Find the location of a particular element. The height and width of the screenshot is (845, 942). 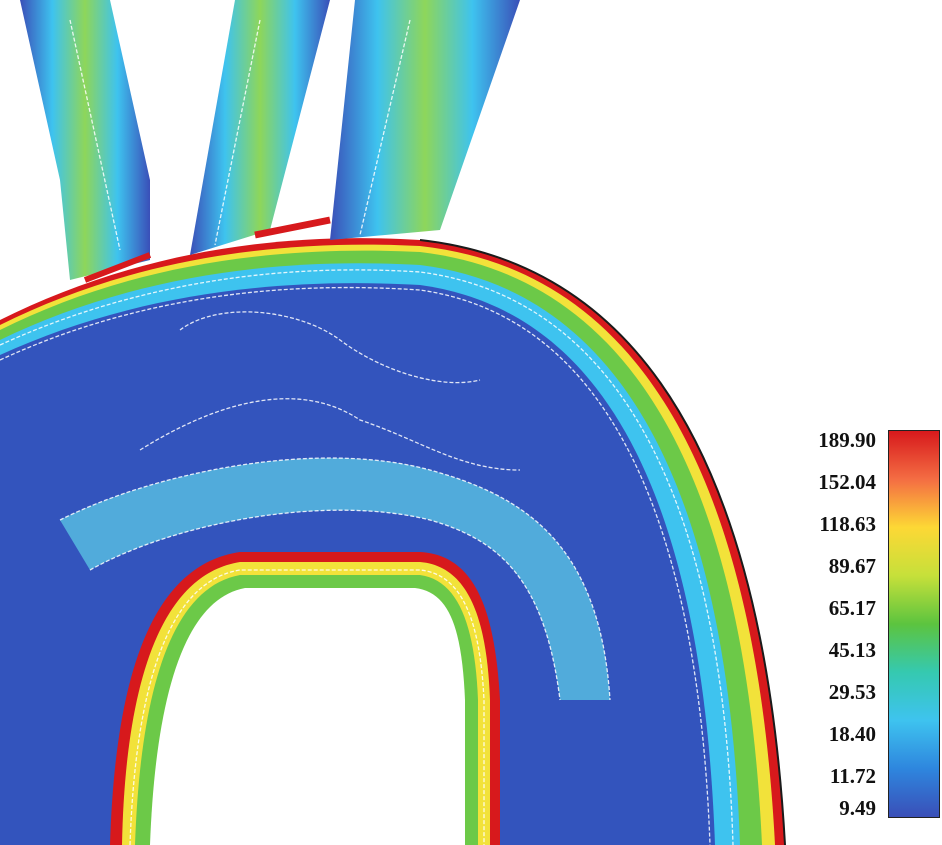

colorbar is located at coordinates (914, 624).